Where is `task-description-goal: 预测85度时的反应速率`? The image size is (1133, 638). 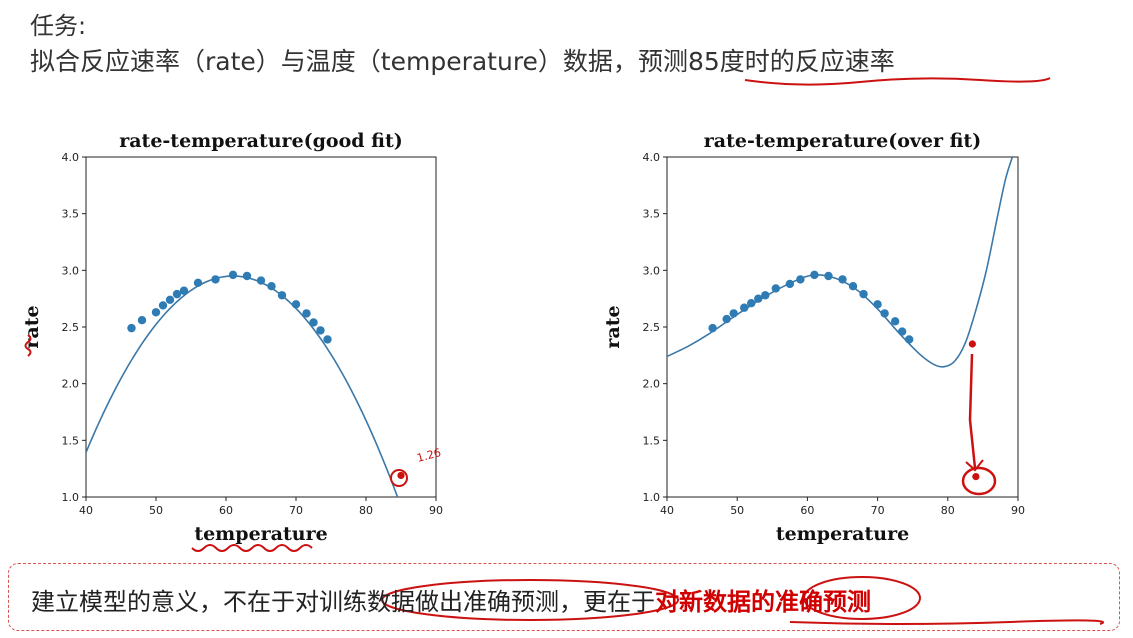 task-description-goal: 预测85度时的反应速率 is located at coordinates (766, 61).